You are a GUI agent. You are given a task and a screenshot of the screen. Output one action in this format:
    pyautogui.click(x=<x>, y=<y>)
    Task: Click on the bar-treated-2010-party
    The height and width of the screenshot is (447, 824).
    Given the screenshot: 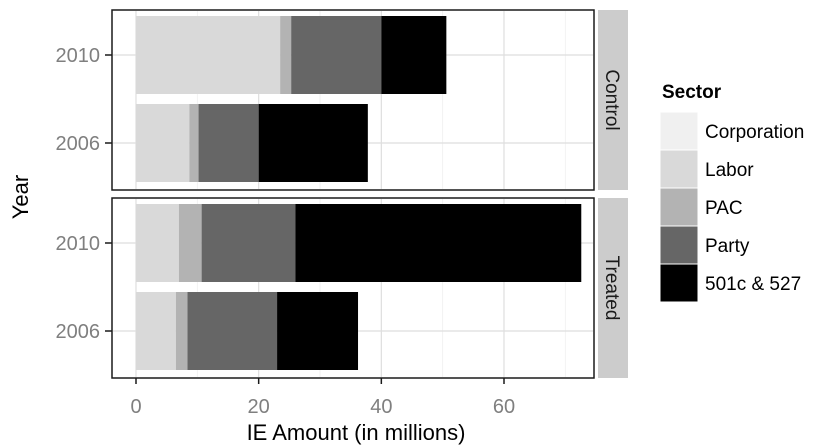 What is the action you would take?
    pyautogui.click(x=248, y=243)
    